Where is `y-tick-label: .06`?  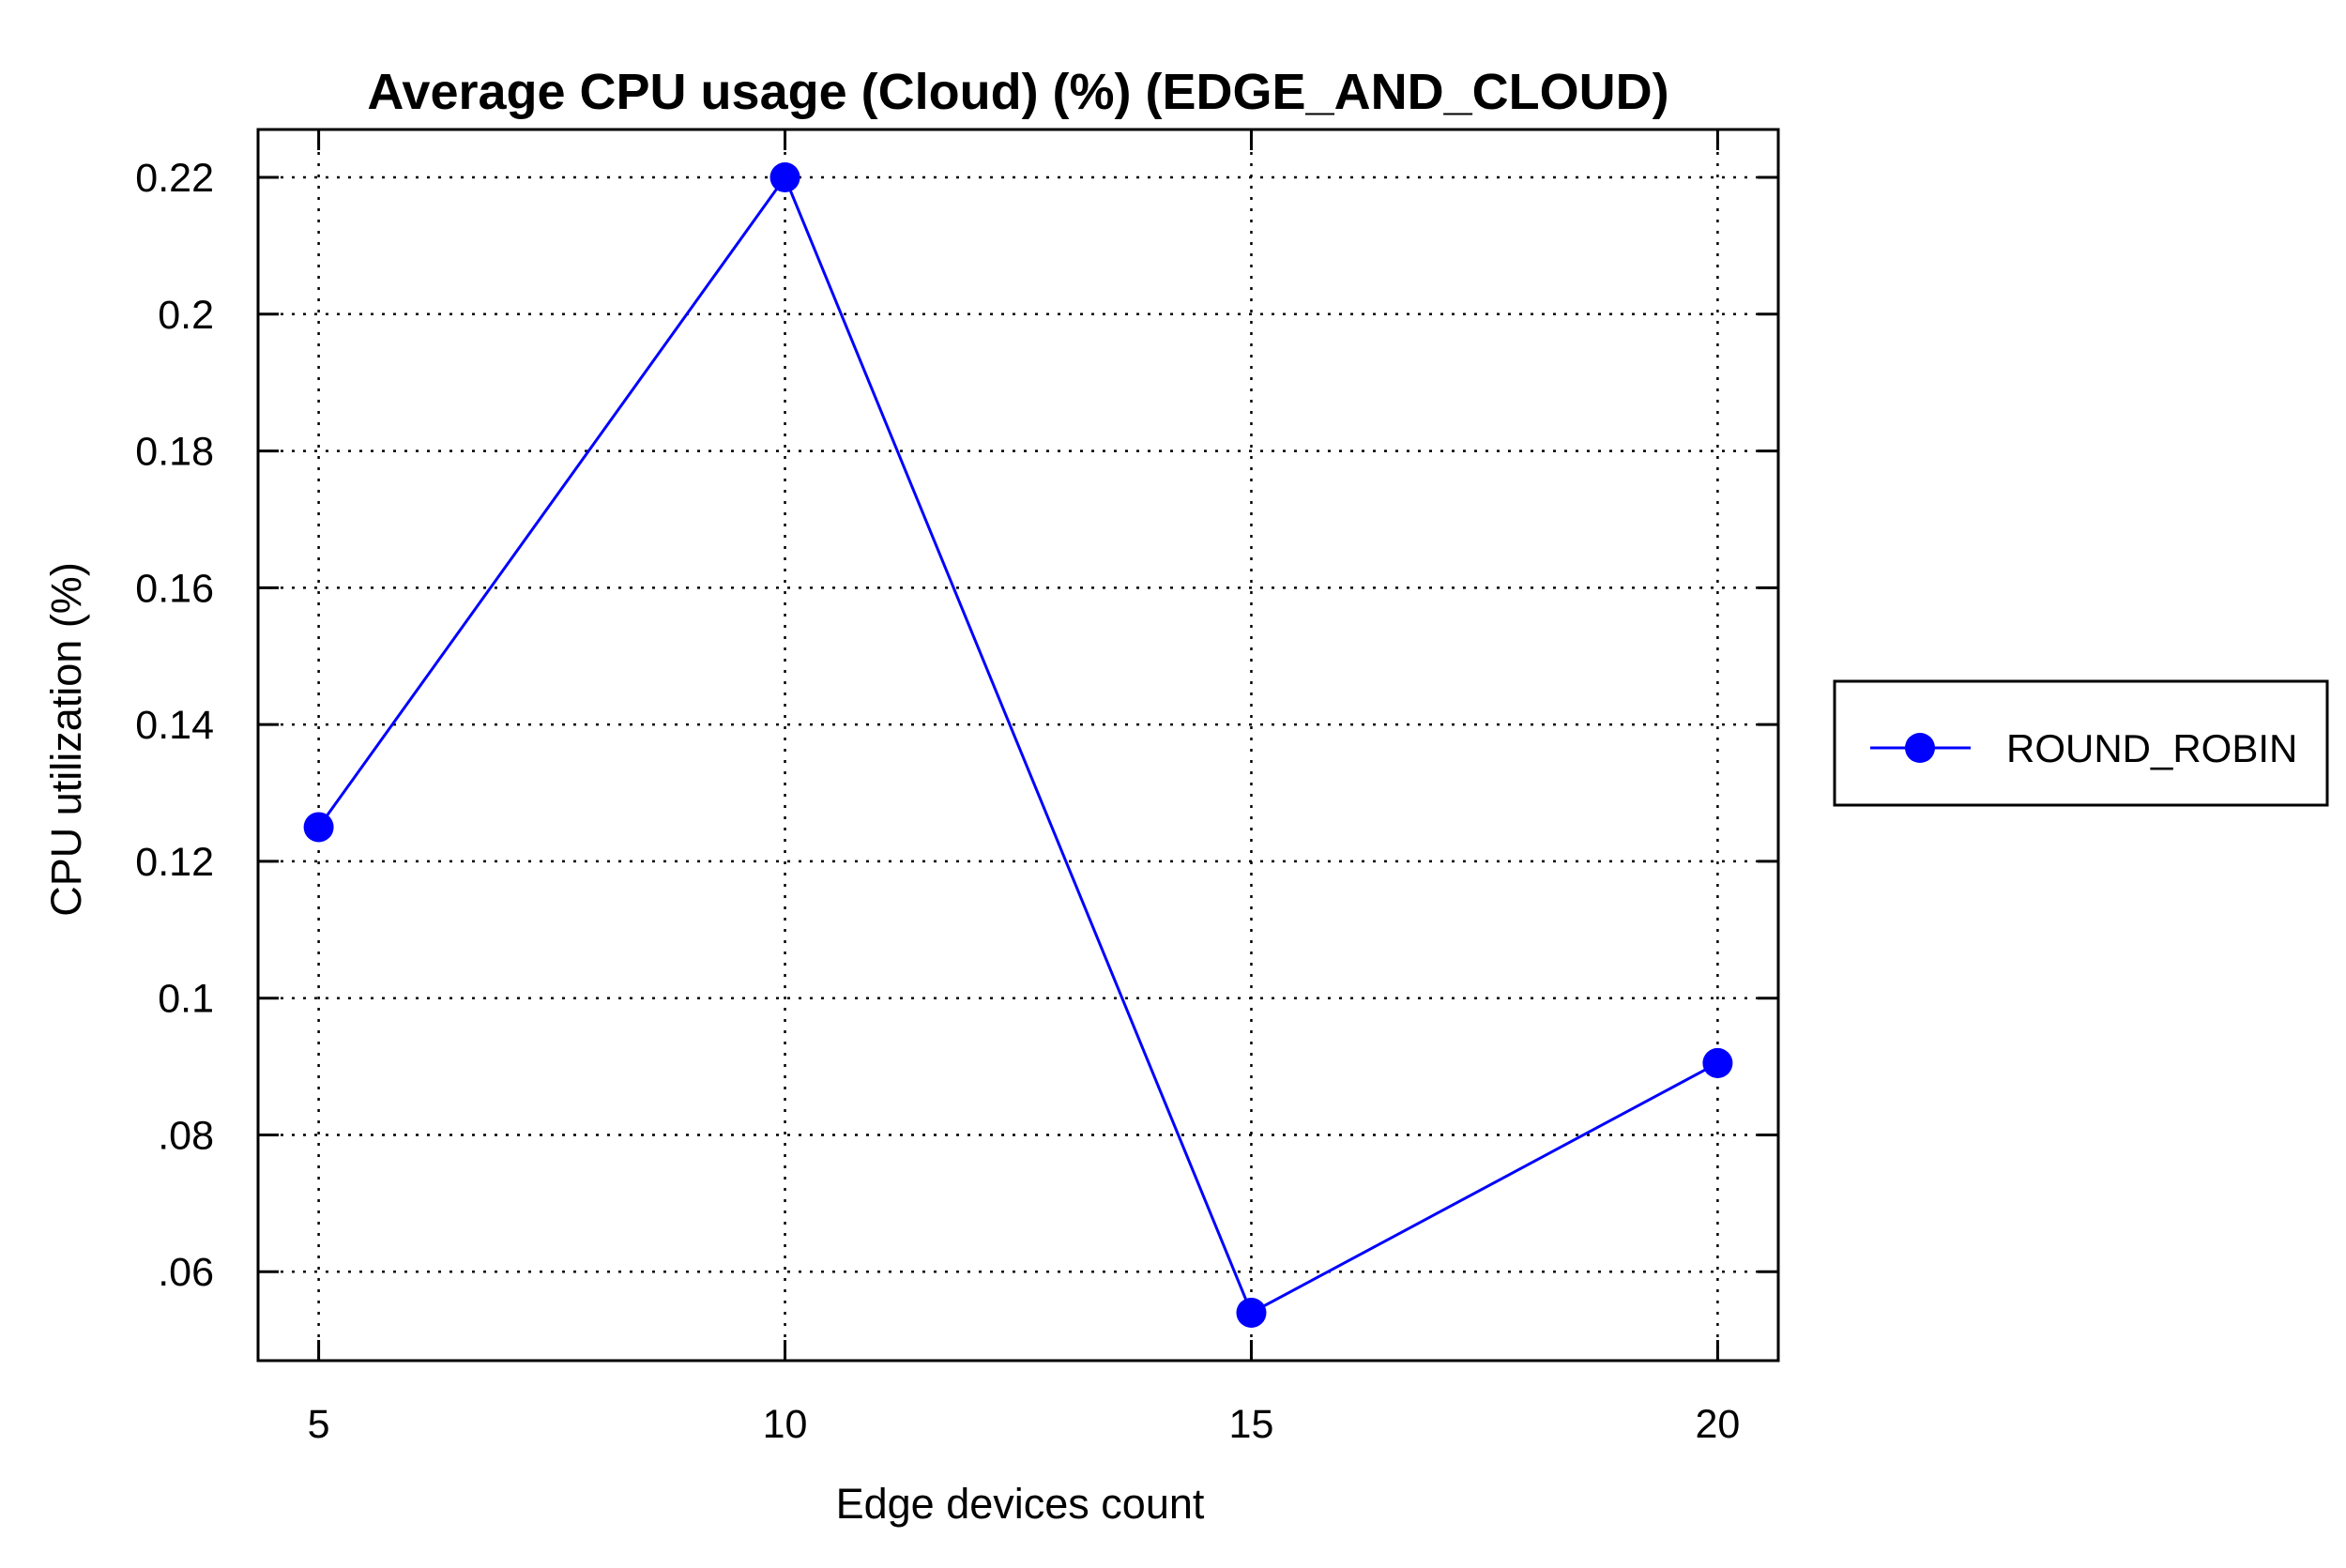
y-tick-label: .06 is located at coordinates (186, 1272).